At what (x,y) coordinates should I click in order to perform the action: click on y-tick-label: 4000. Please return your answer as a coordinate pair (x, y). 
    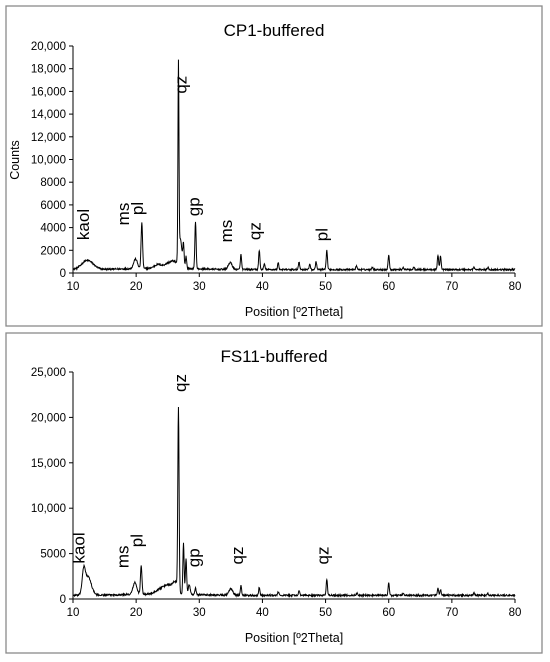
    Looking at the image, I should click on (53, 229).